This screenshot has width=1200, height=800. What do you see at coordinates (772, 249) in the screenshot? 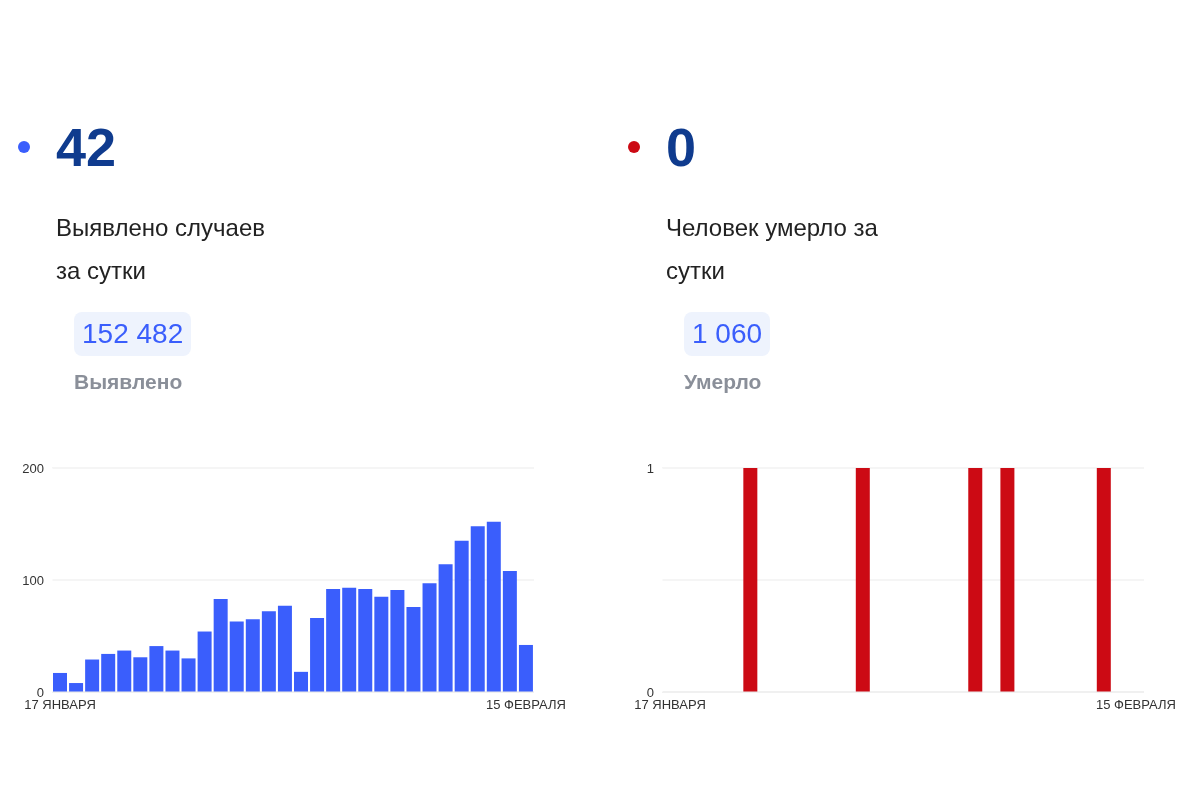
I see `chart-subtitle: Человек умерло за сутки` at bounding box center [772, 249].